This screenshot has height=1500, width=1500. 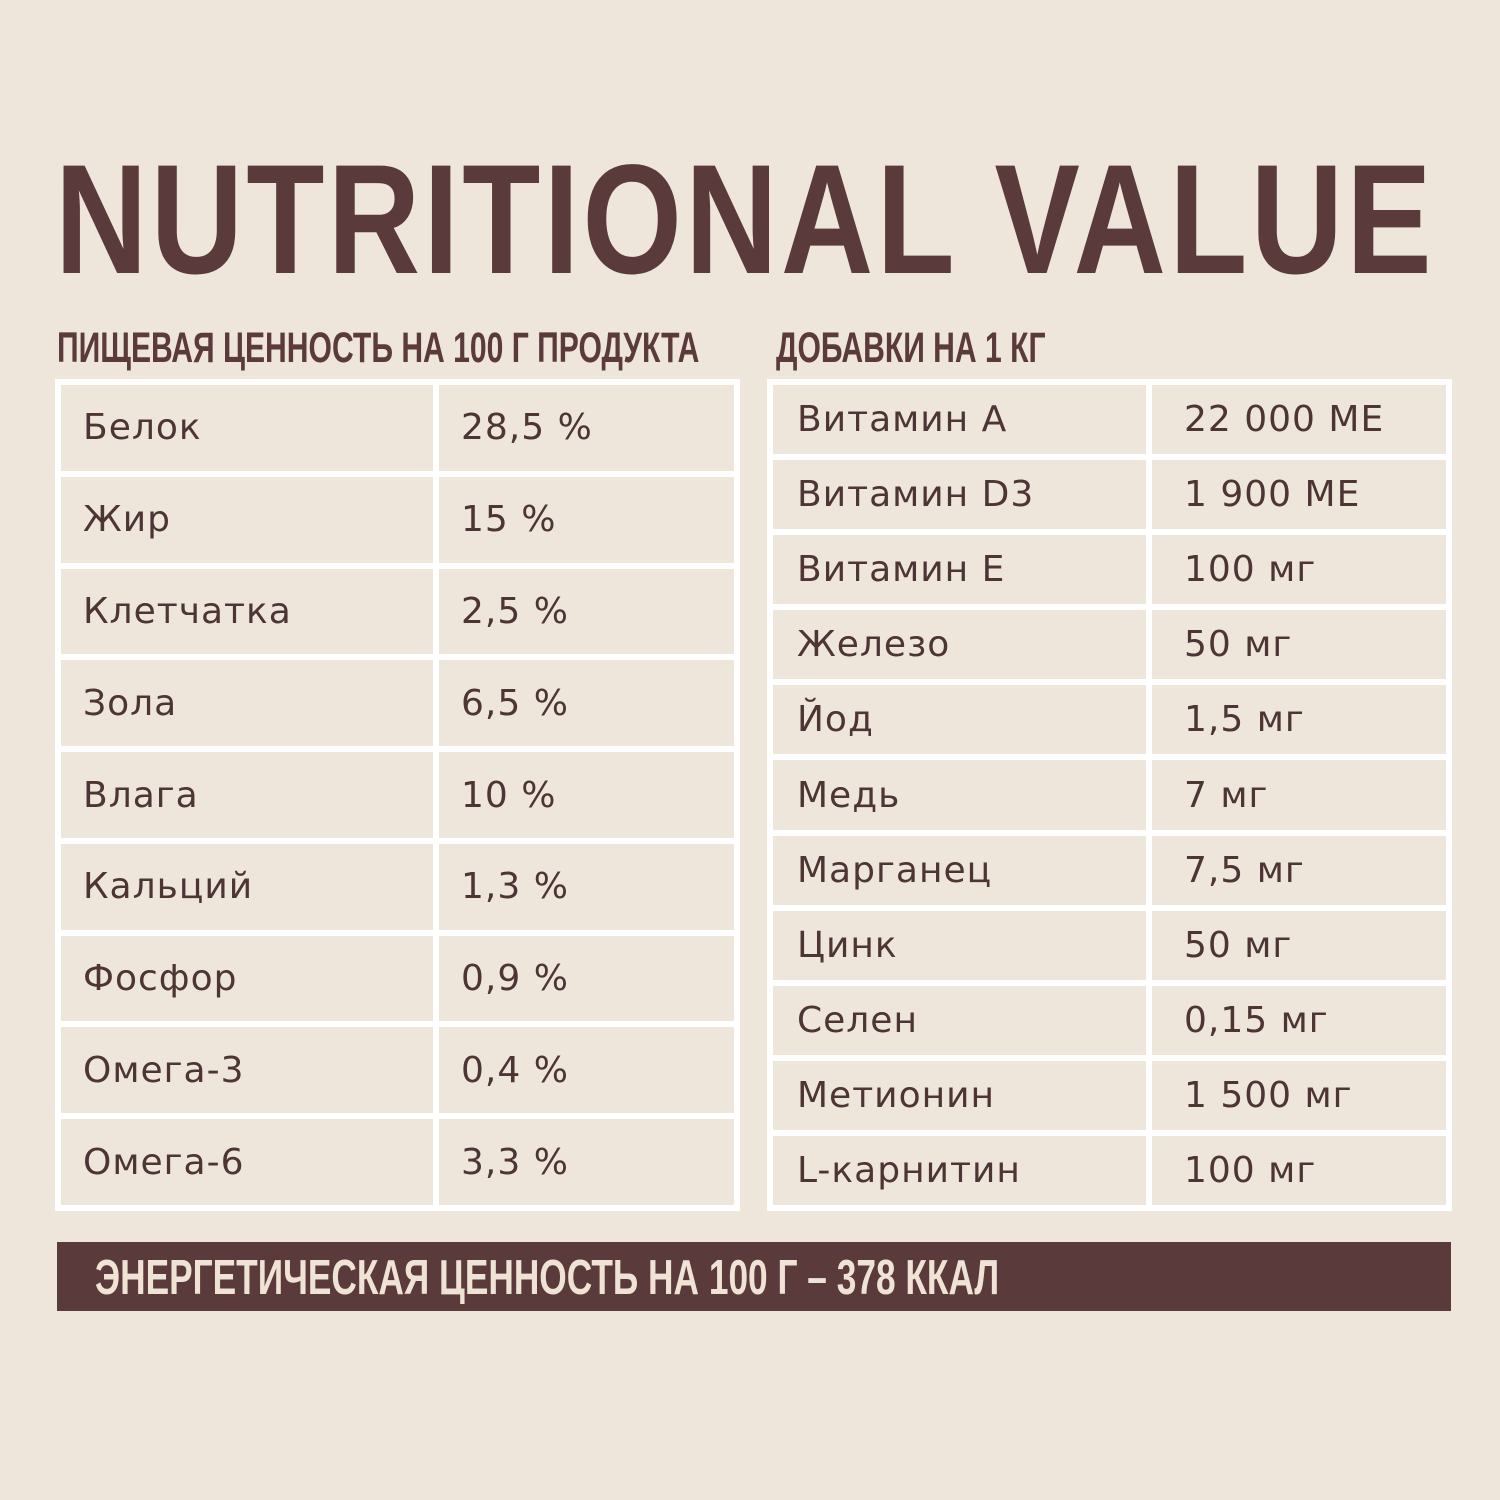 I want to click on table-row: Кальций 1,3 %, so click(x=397, y=886).